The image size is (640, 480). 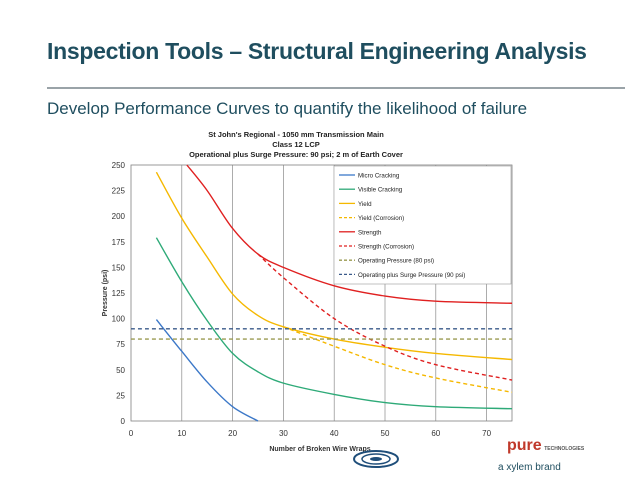 I want to click on x-axis-label: Number of Broken Wire Wraps, so click(x=319, y=449).